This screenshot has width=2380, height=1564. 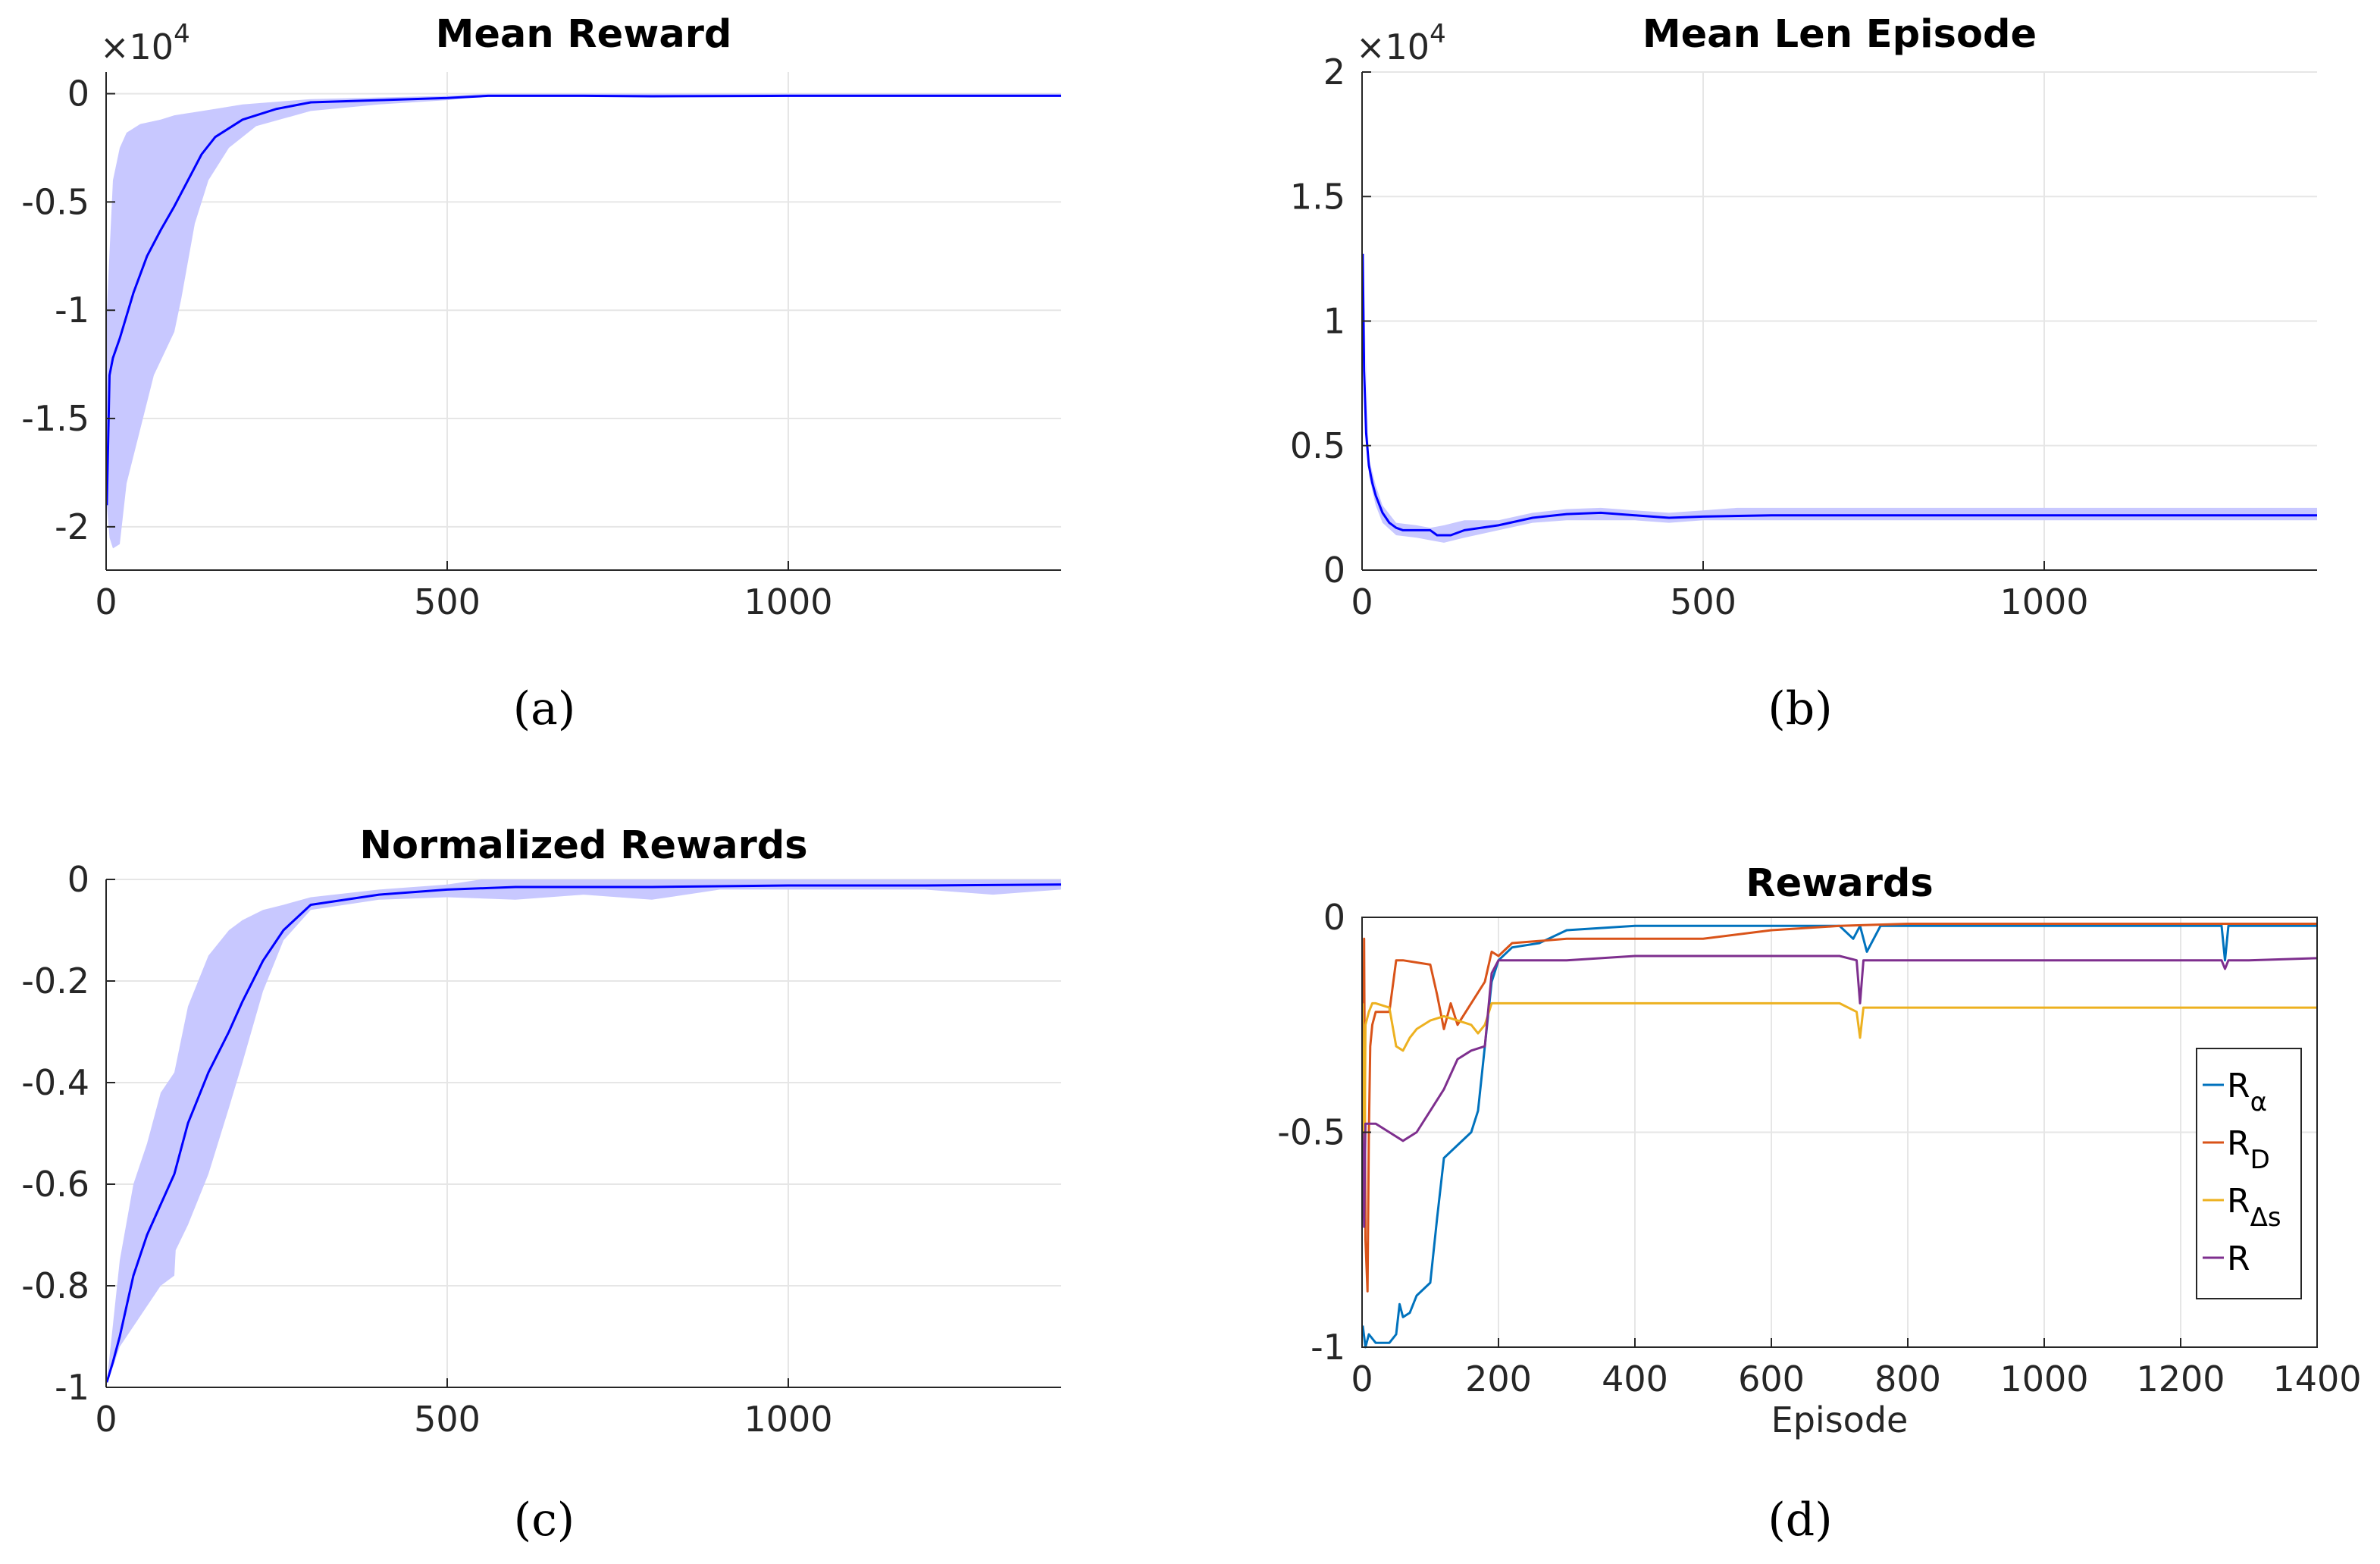 What do you see at coordinates (1840, 34) in the screenshot?
I see `chart-title: Mean Len Episode` at bounding box center [1840, 34].